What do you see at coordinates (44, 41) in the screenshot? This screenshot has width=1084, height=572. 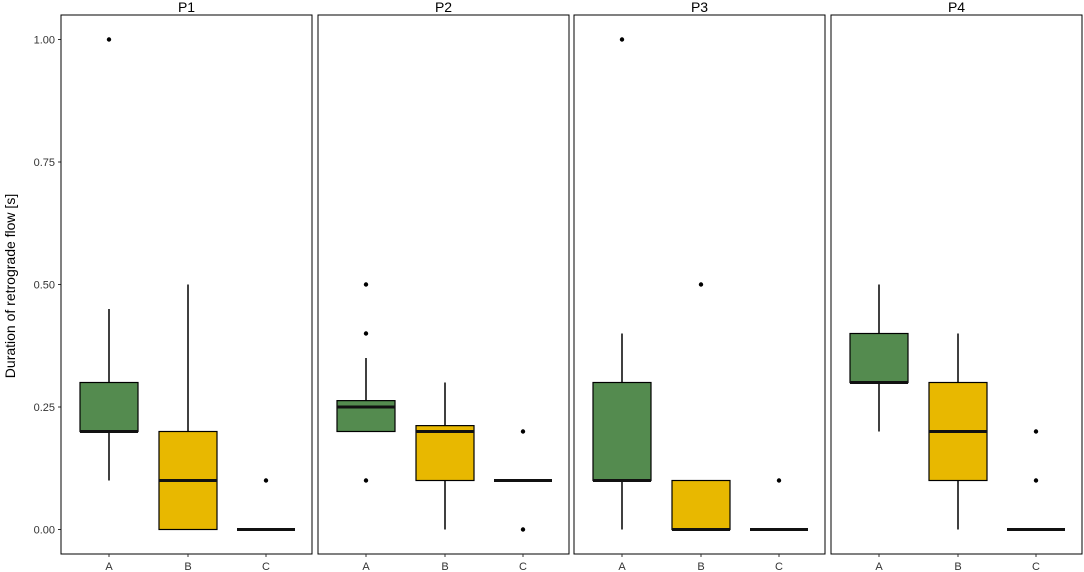 I see `y-tick-label: 1.00` at bounding box center [44, 41].